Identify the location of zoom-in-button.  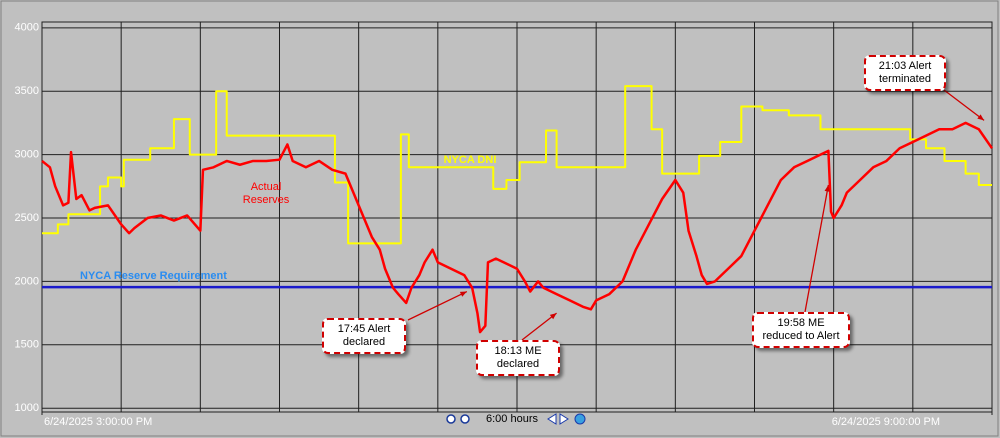
(451, 419).